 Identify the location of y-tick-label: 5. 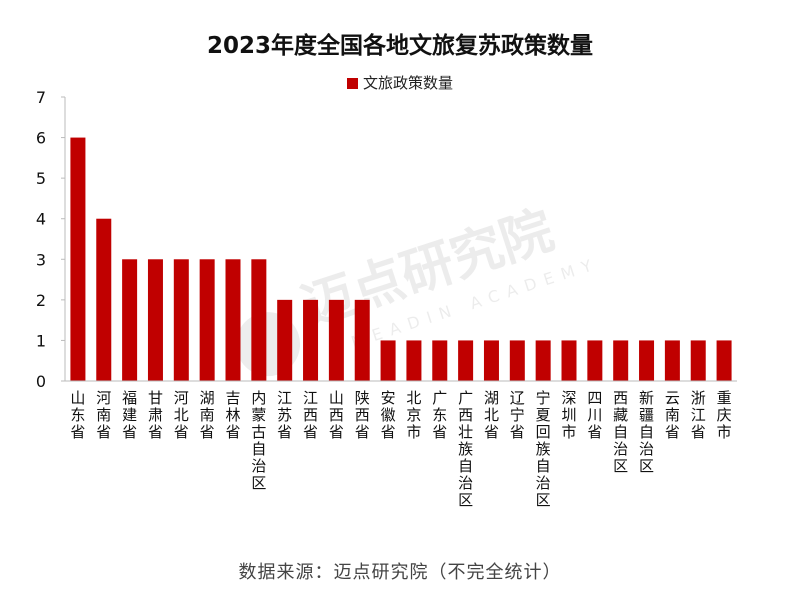
(41, 178).